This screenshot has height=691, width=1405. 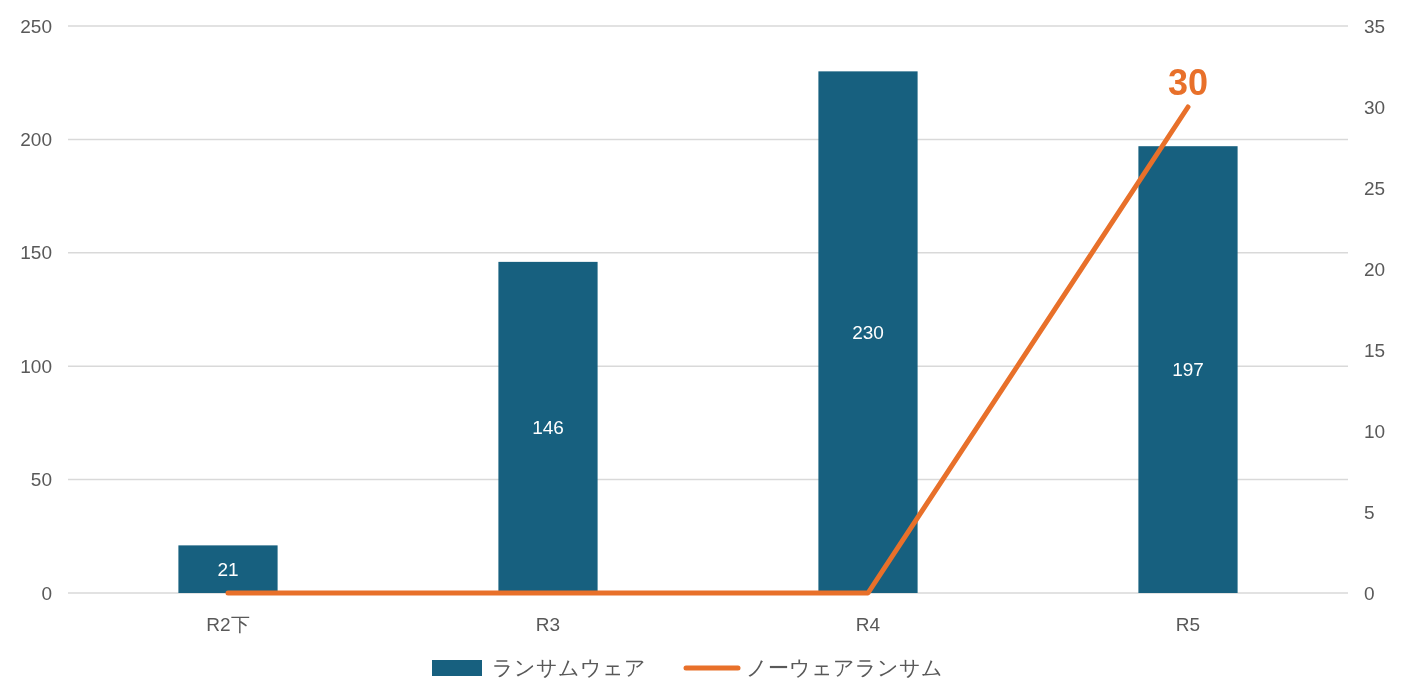 I want to click on y-tick-label: 50, so click(x=41, y=480).